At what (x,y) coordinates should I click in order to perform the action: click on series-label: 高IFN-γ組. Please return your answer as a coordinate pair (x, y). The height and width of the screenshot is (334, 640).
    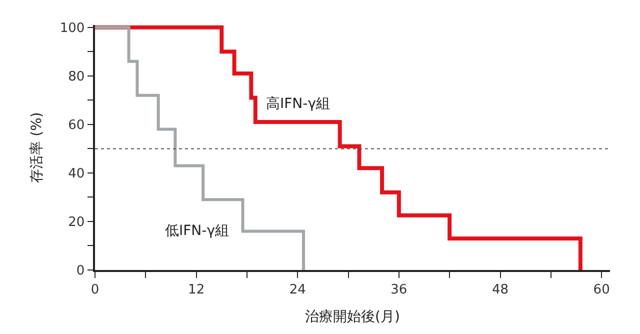
    Looking at the image, I should click on (298, 104).